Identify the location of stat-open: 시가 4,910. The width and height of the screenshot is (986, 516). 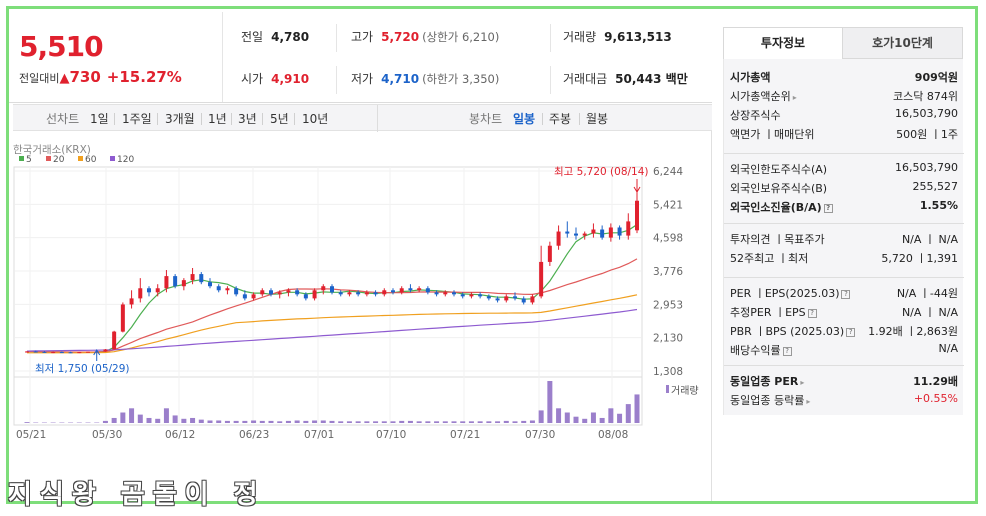
(275, 79).